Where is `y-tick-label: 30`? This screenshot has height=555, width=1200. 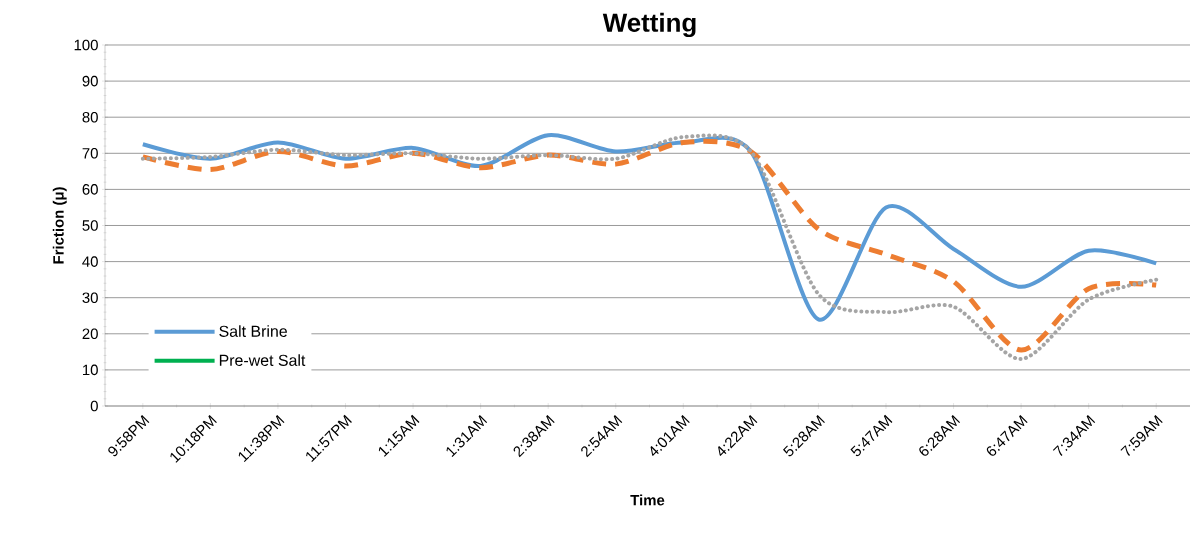
y-tick-label: 30 is located at coordinates (90, 297).